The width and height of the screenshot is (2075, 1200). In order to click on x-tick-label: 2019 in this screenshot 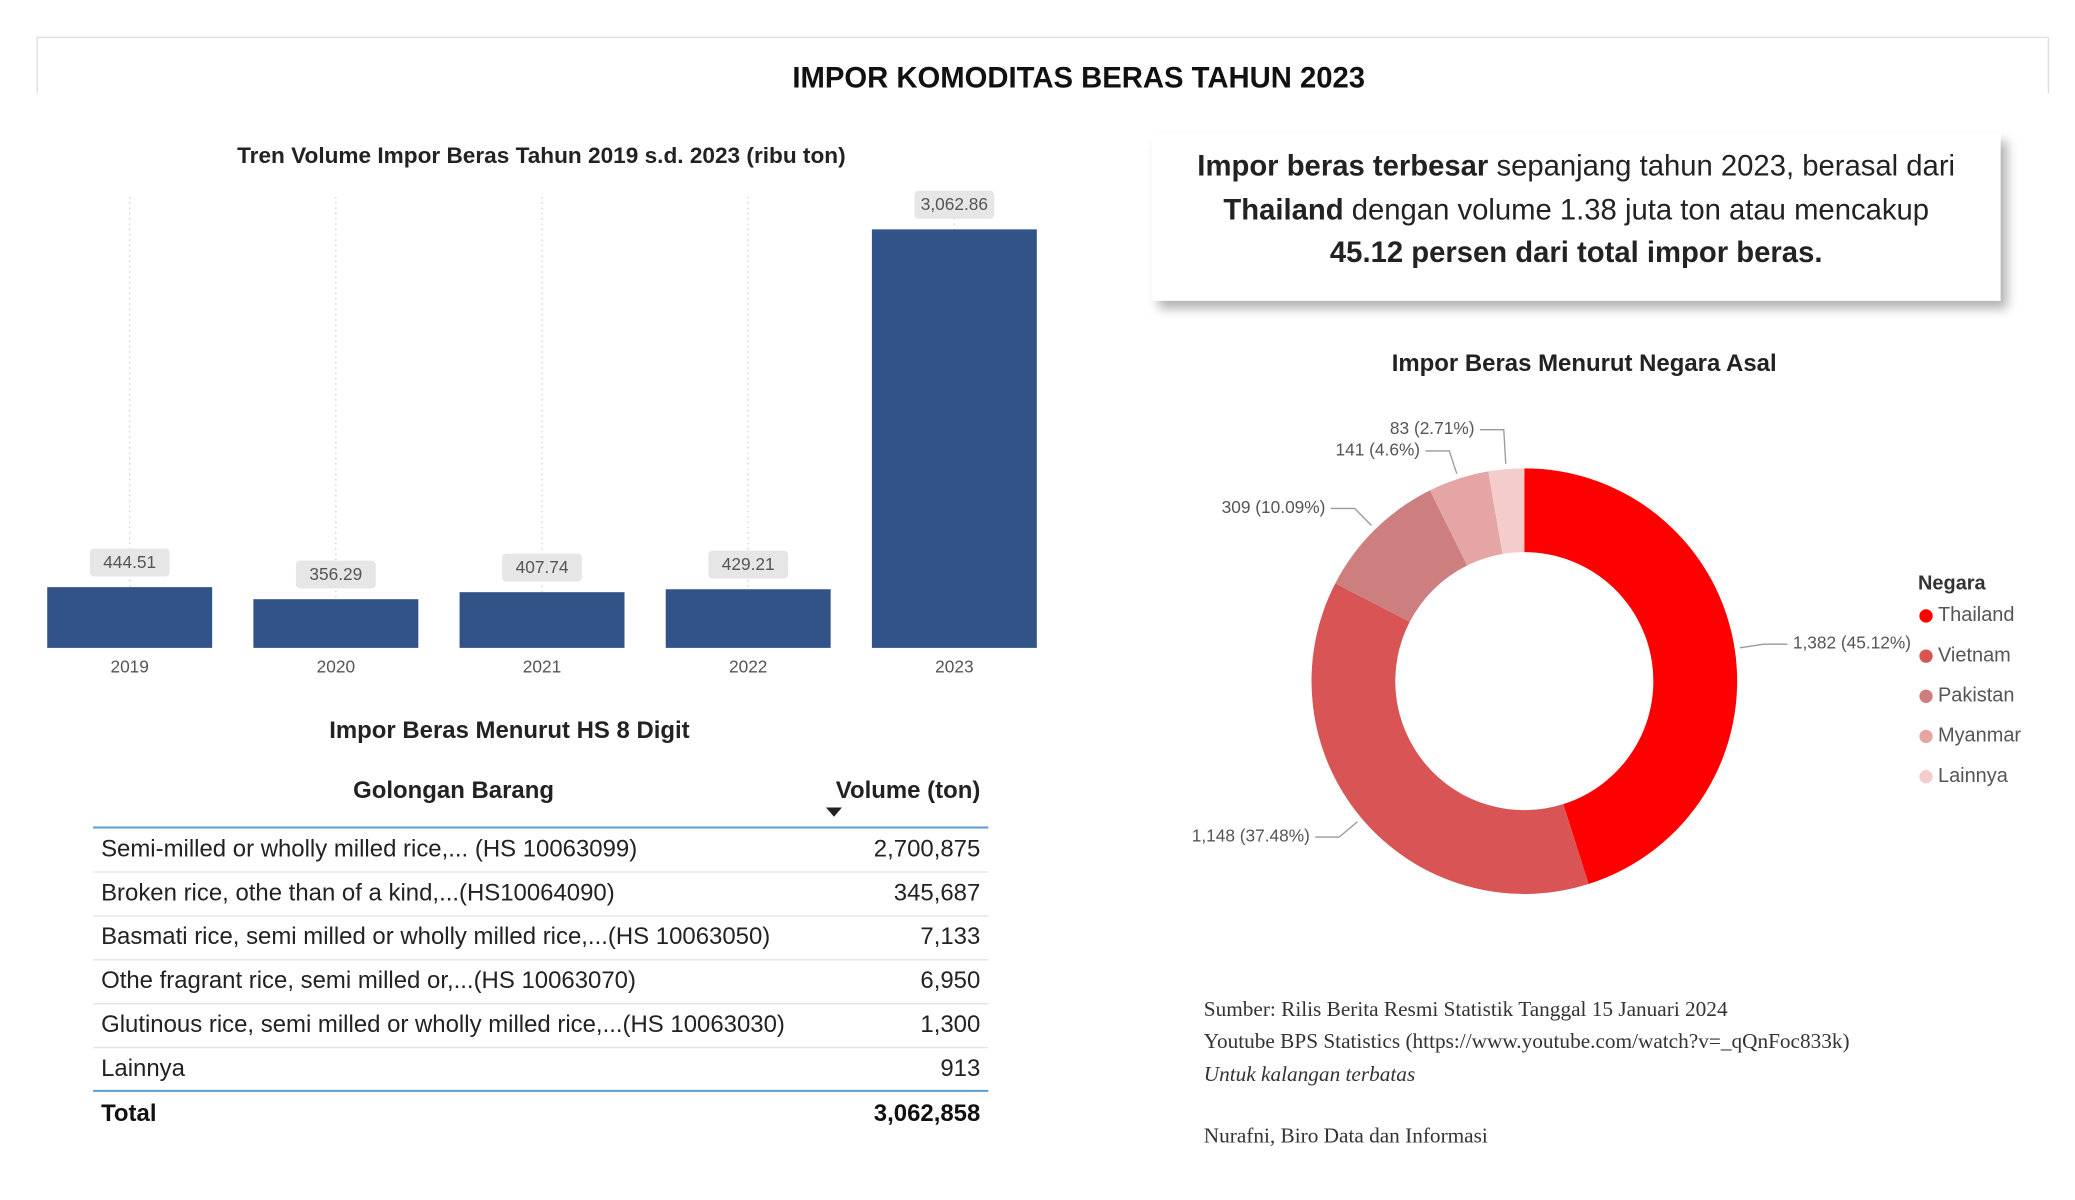, I will do `click(129, 666)`.